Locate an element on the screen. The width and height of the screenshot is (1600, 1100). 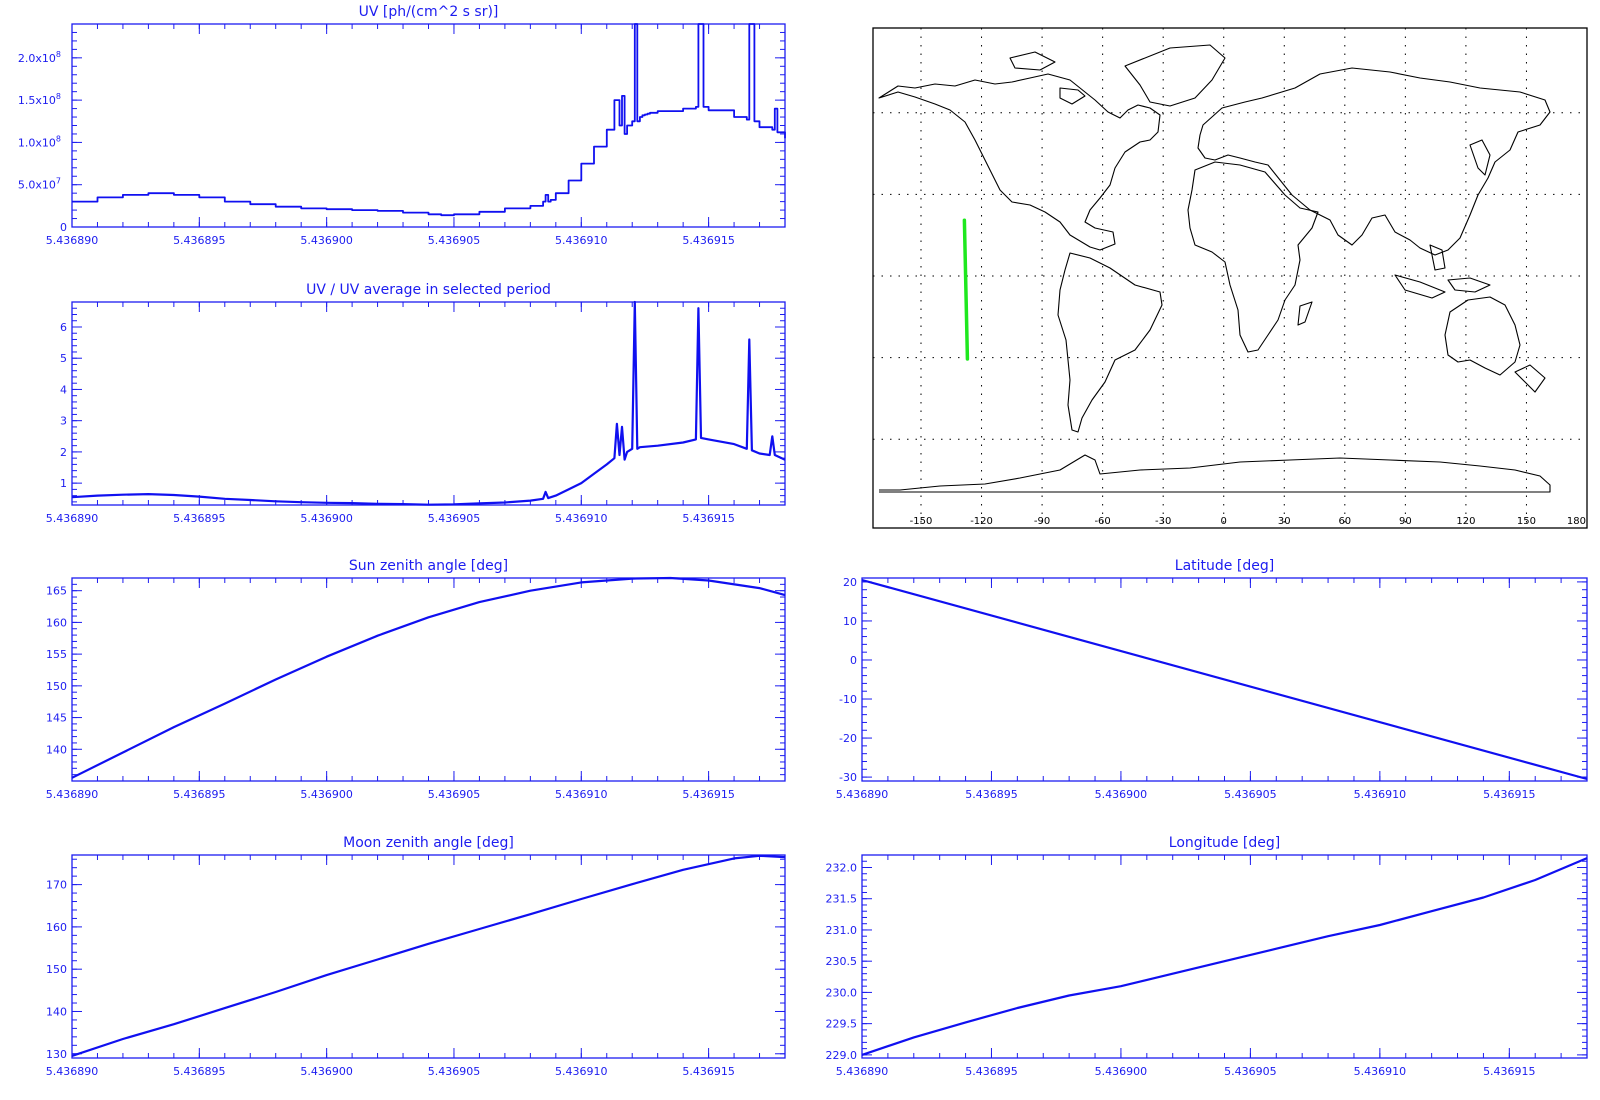
y-tick-mantissa: 1 is located at coordinates (63, 483).